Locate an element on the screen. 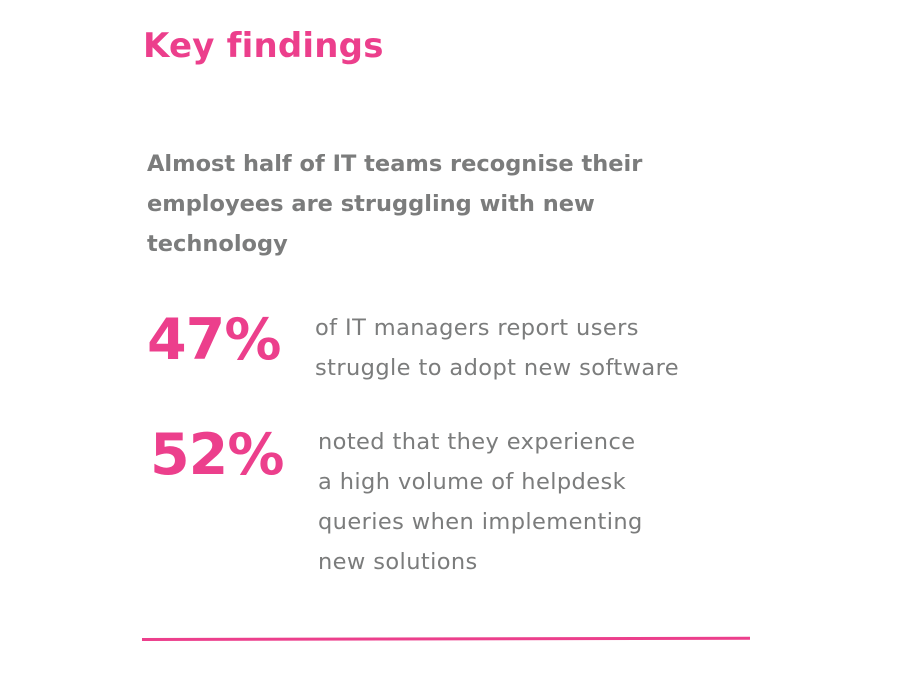  stat-description-line: struggle to adopt new software is located at coordinates (497, 368).